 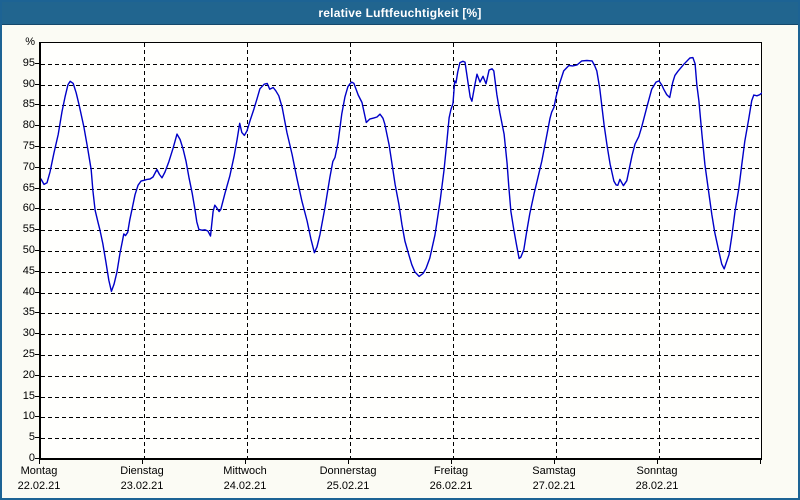 What do you see at coordinates (348, 471) in the screenshot?
I see `x-day-label: Donnerstag` at bounding box center [348, 471].